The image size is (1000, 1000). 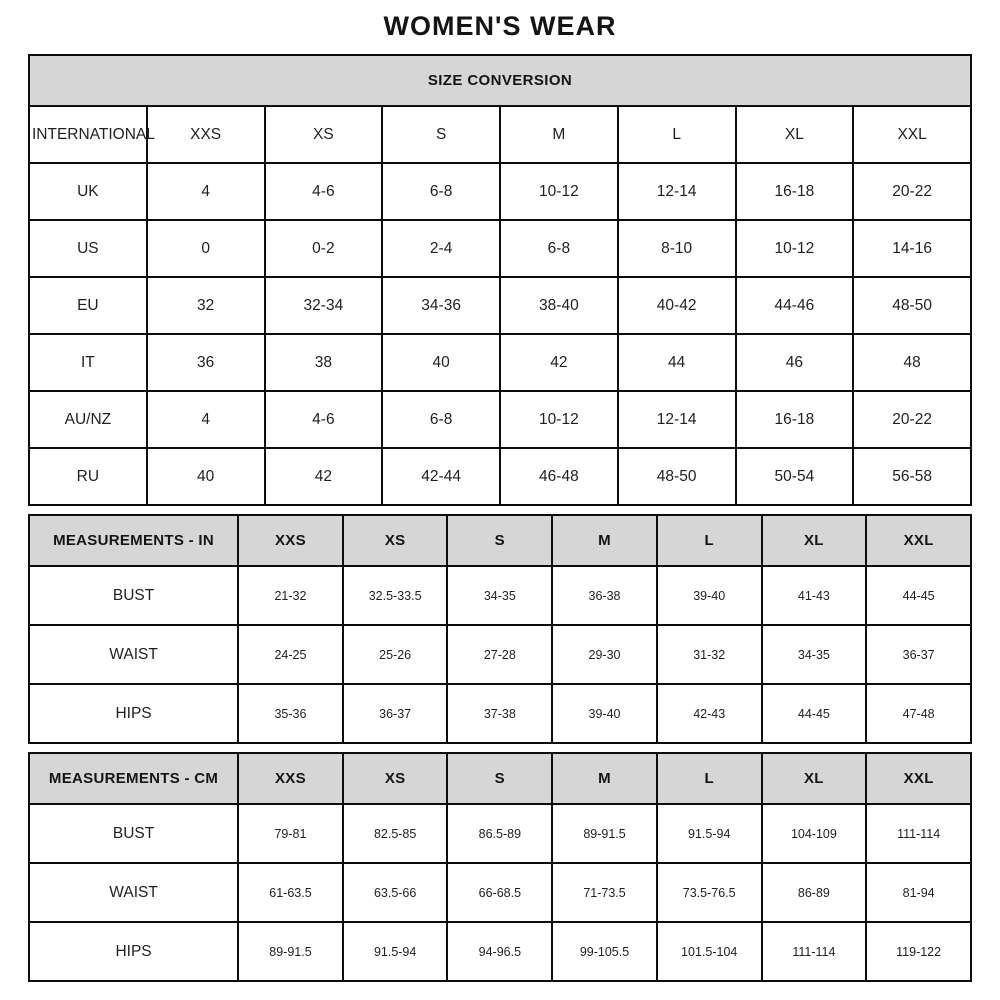 What do you see at coordinates (290, 540) in the screenshot?
I see `column-header-xxs: XXS` at bounding box center [290, 540].